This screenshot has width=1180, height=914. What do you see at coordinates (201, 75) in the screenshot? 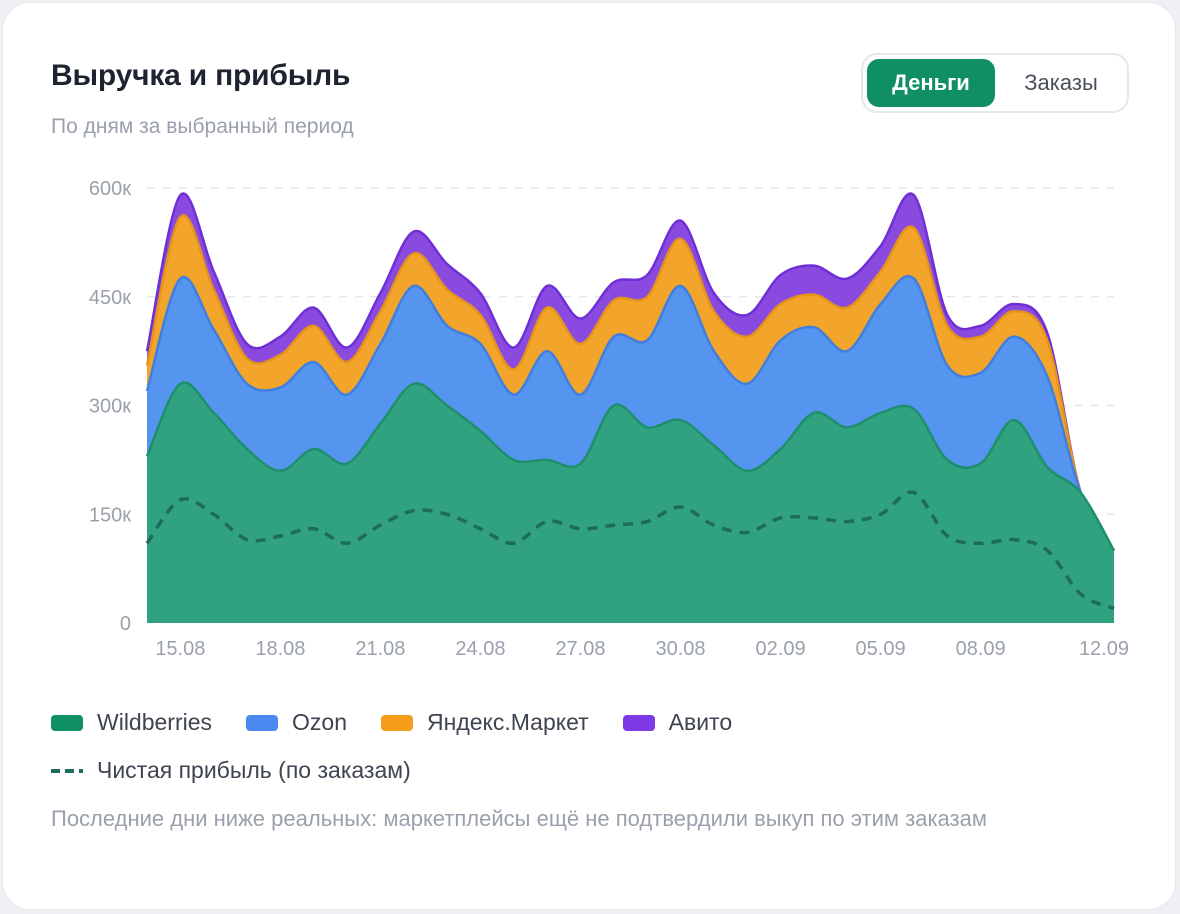
I see `card-title: Выручка и прибыль` at bounding box center [201, 75].